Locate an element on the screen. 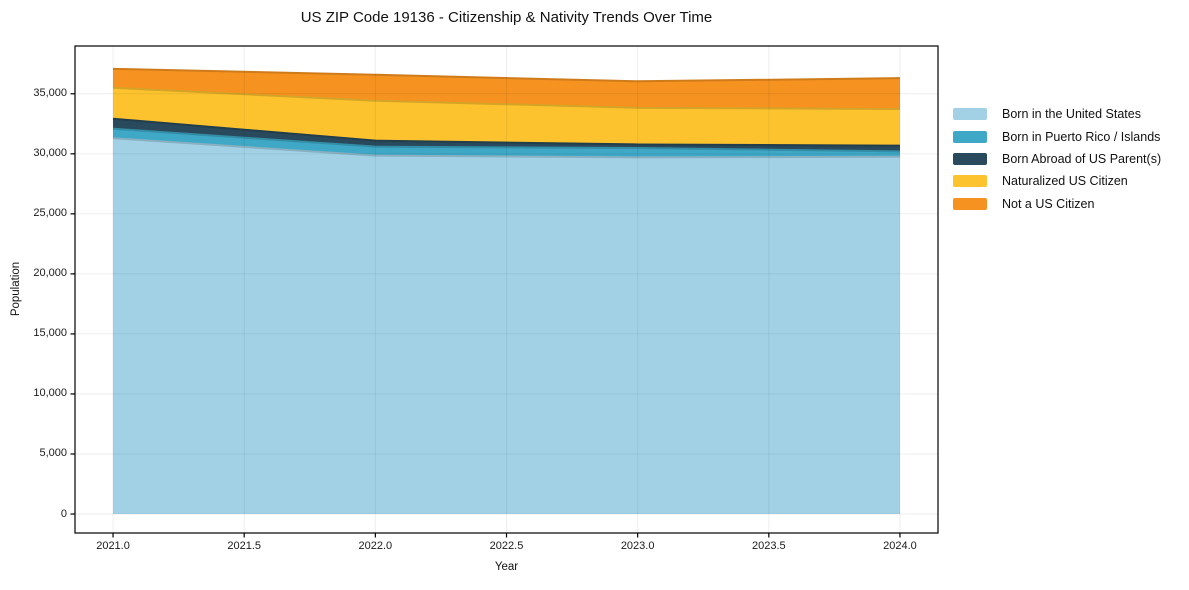 The height and width of the screenshot is (590, 1189). x-tick-label: 2024.0 is located at coordinates (900, 546).